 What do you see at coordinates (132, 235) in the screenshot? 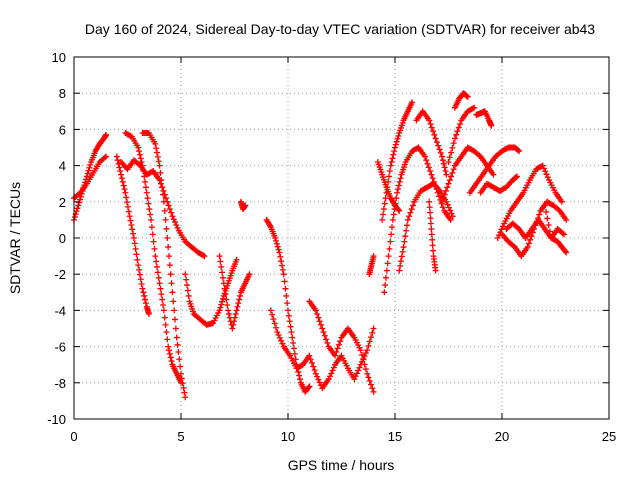
I see `series-trace-c` at bounding box center [132, 235].